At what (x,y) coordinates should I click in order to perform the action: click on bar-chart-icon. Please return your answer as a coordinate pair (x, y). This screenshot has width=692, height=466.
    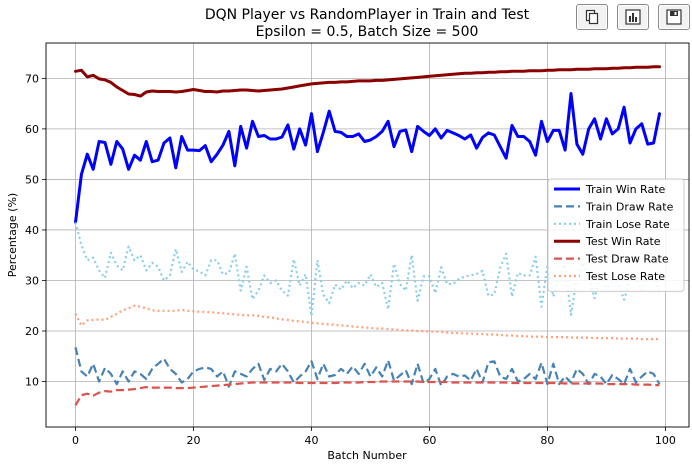
    Looking at the image, I should click on (633, 17).